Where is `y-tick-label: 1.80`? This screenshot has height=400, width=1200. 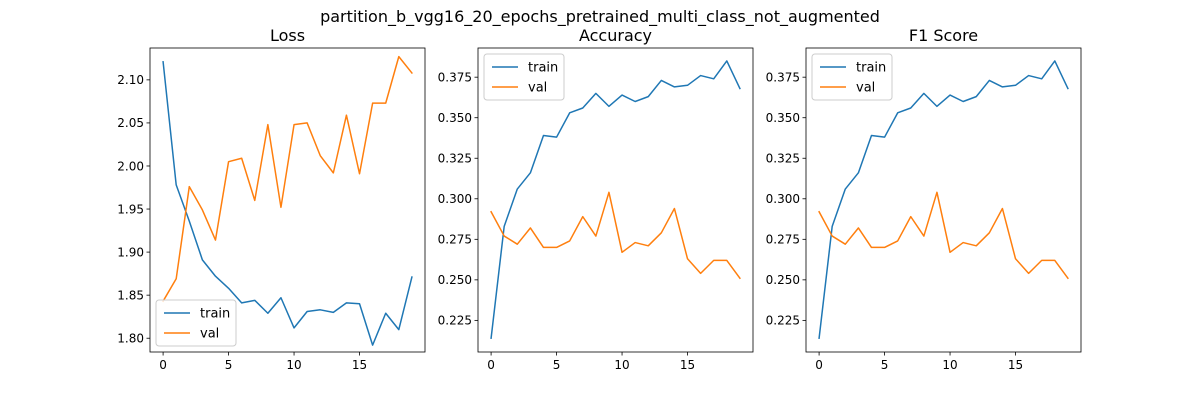
y-tick-label: 1.80 is located at coordinates (130, 339).